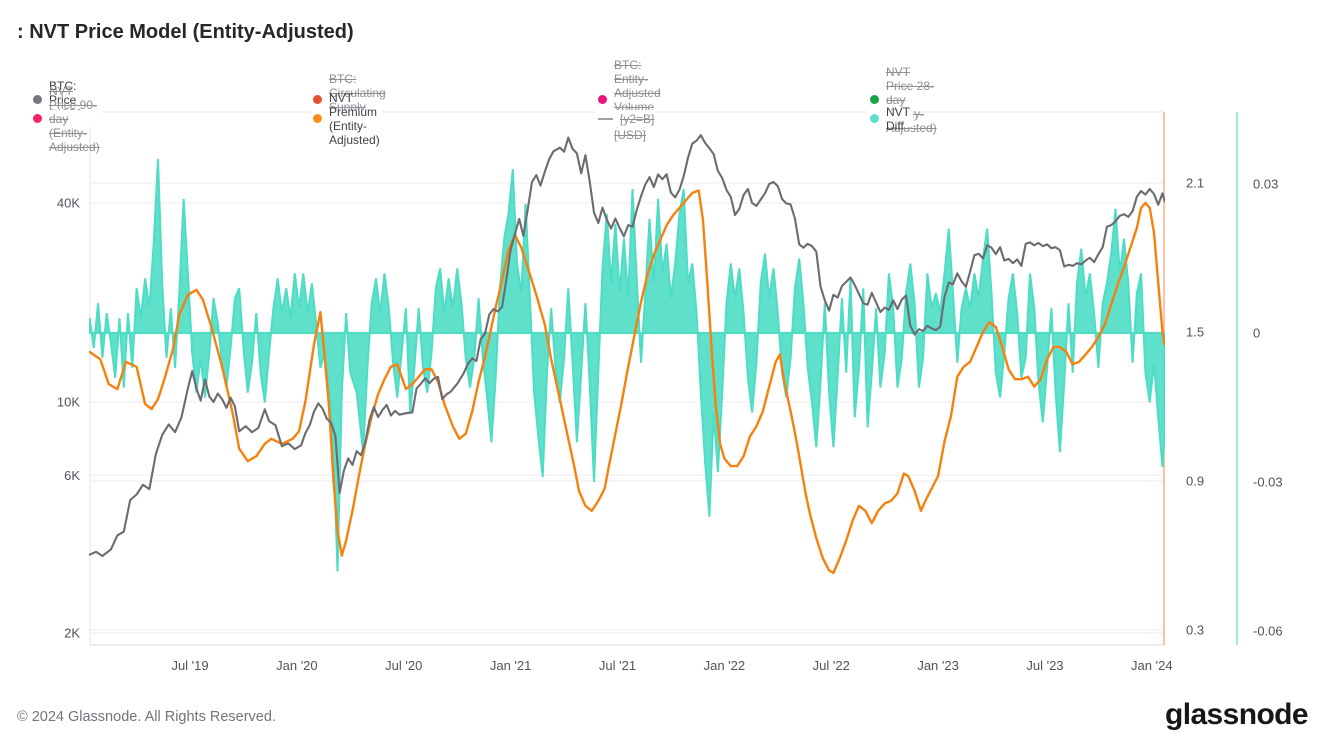 This screenshot has height=756, width=1327. What do you see at coordinates (1237, 714) in the screenshot?
I see `glassnode-logo: glassnode` at bounding box center [1237, 714].